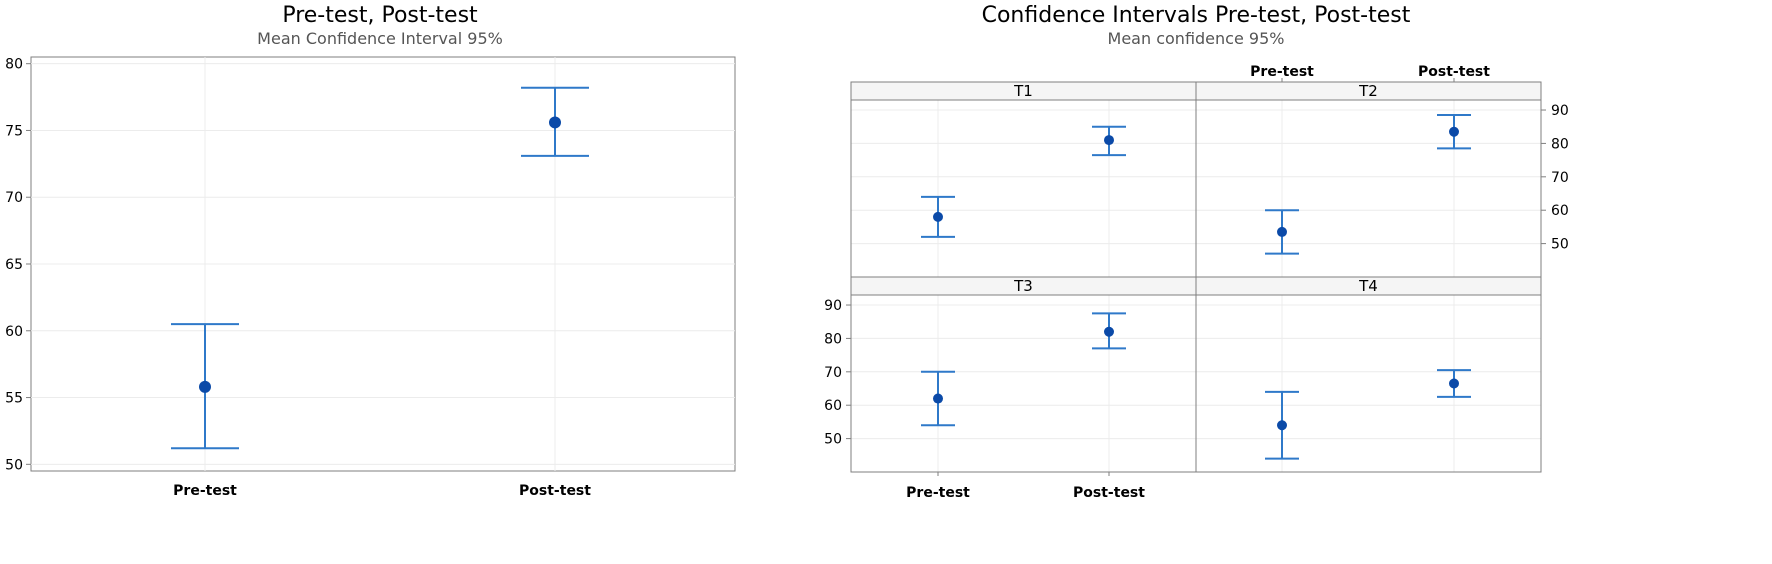  What do you see at coordinates (1109, 331) in the screenshot?
I see `panel-t3-post-test-mean-point` at bounding box center [1109, 331].